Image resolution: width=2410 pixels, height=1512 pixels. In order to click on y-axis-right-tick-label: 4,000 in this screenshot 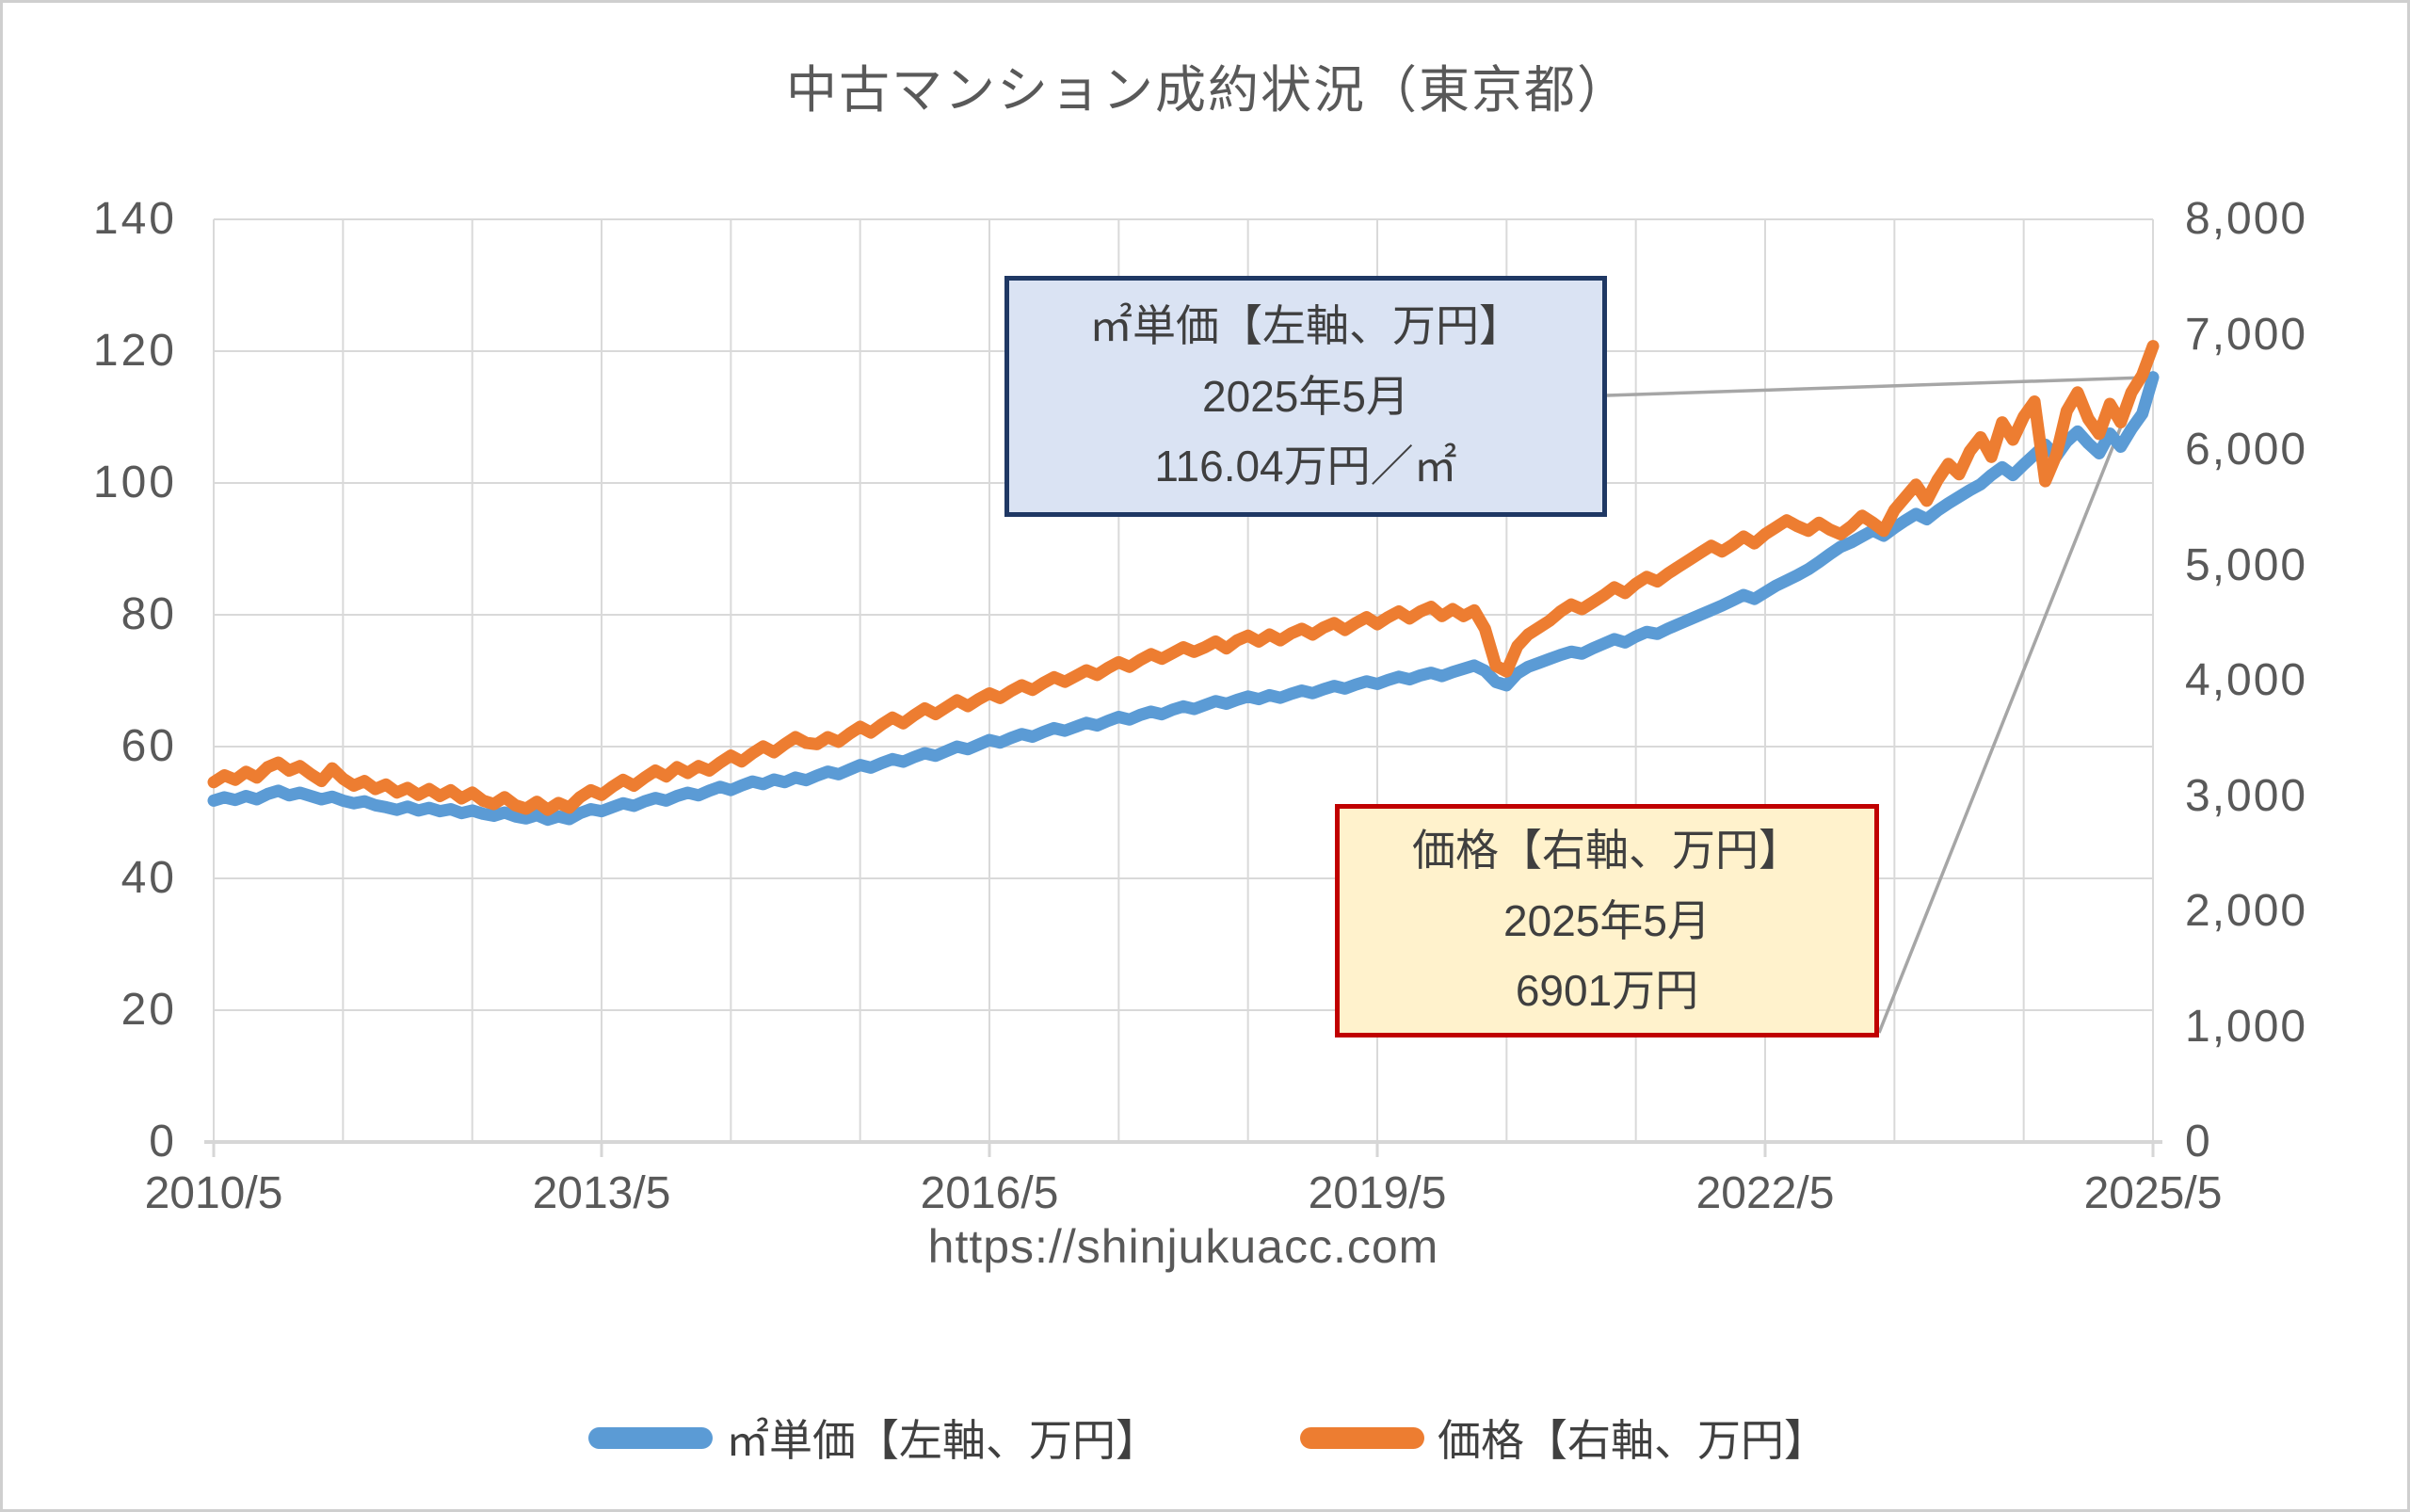, I will do `click(2246, 680)`.